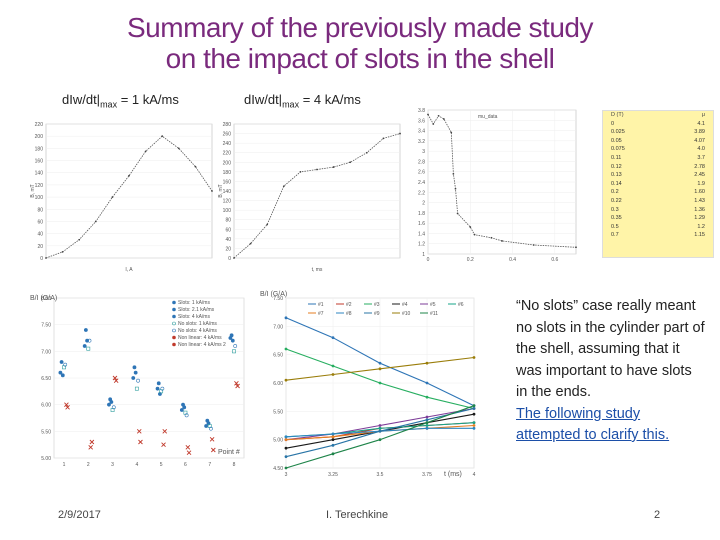  What do you see at coordinates (197, 331) in the screenshot?
I see `legend-label: No slots: 4 kA/ms` at bounding box center [197, 331].